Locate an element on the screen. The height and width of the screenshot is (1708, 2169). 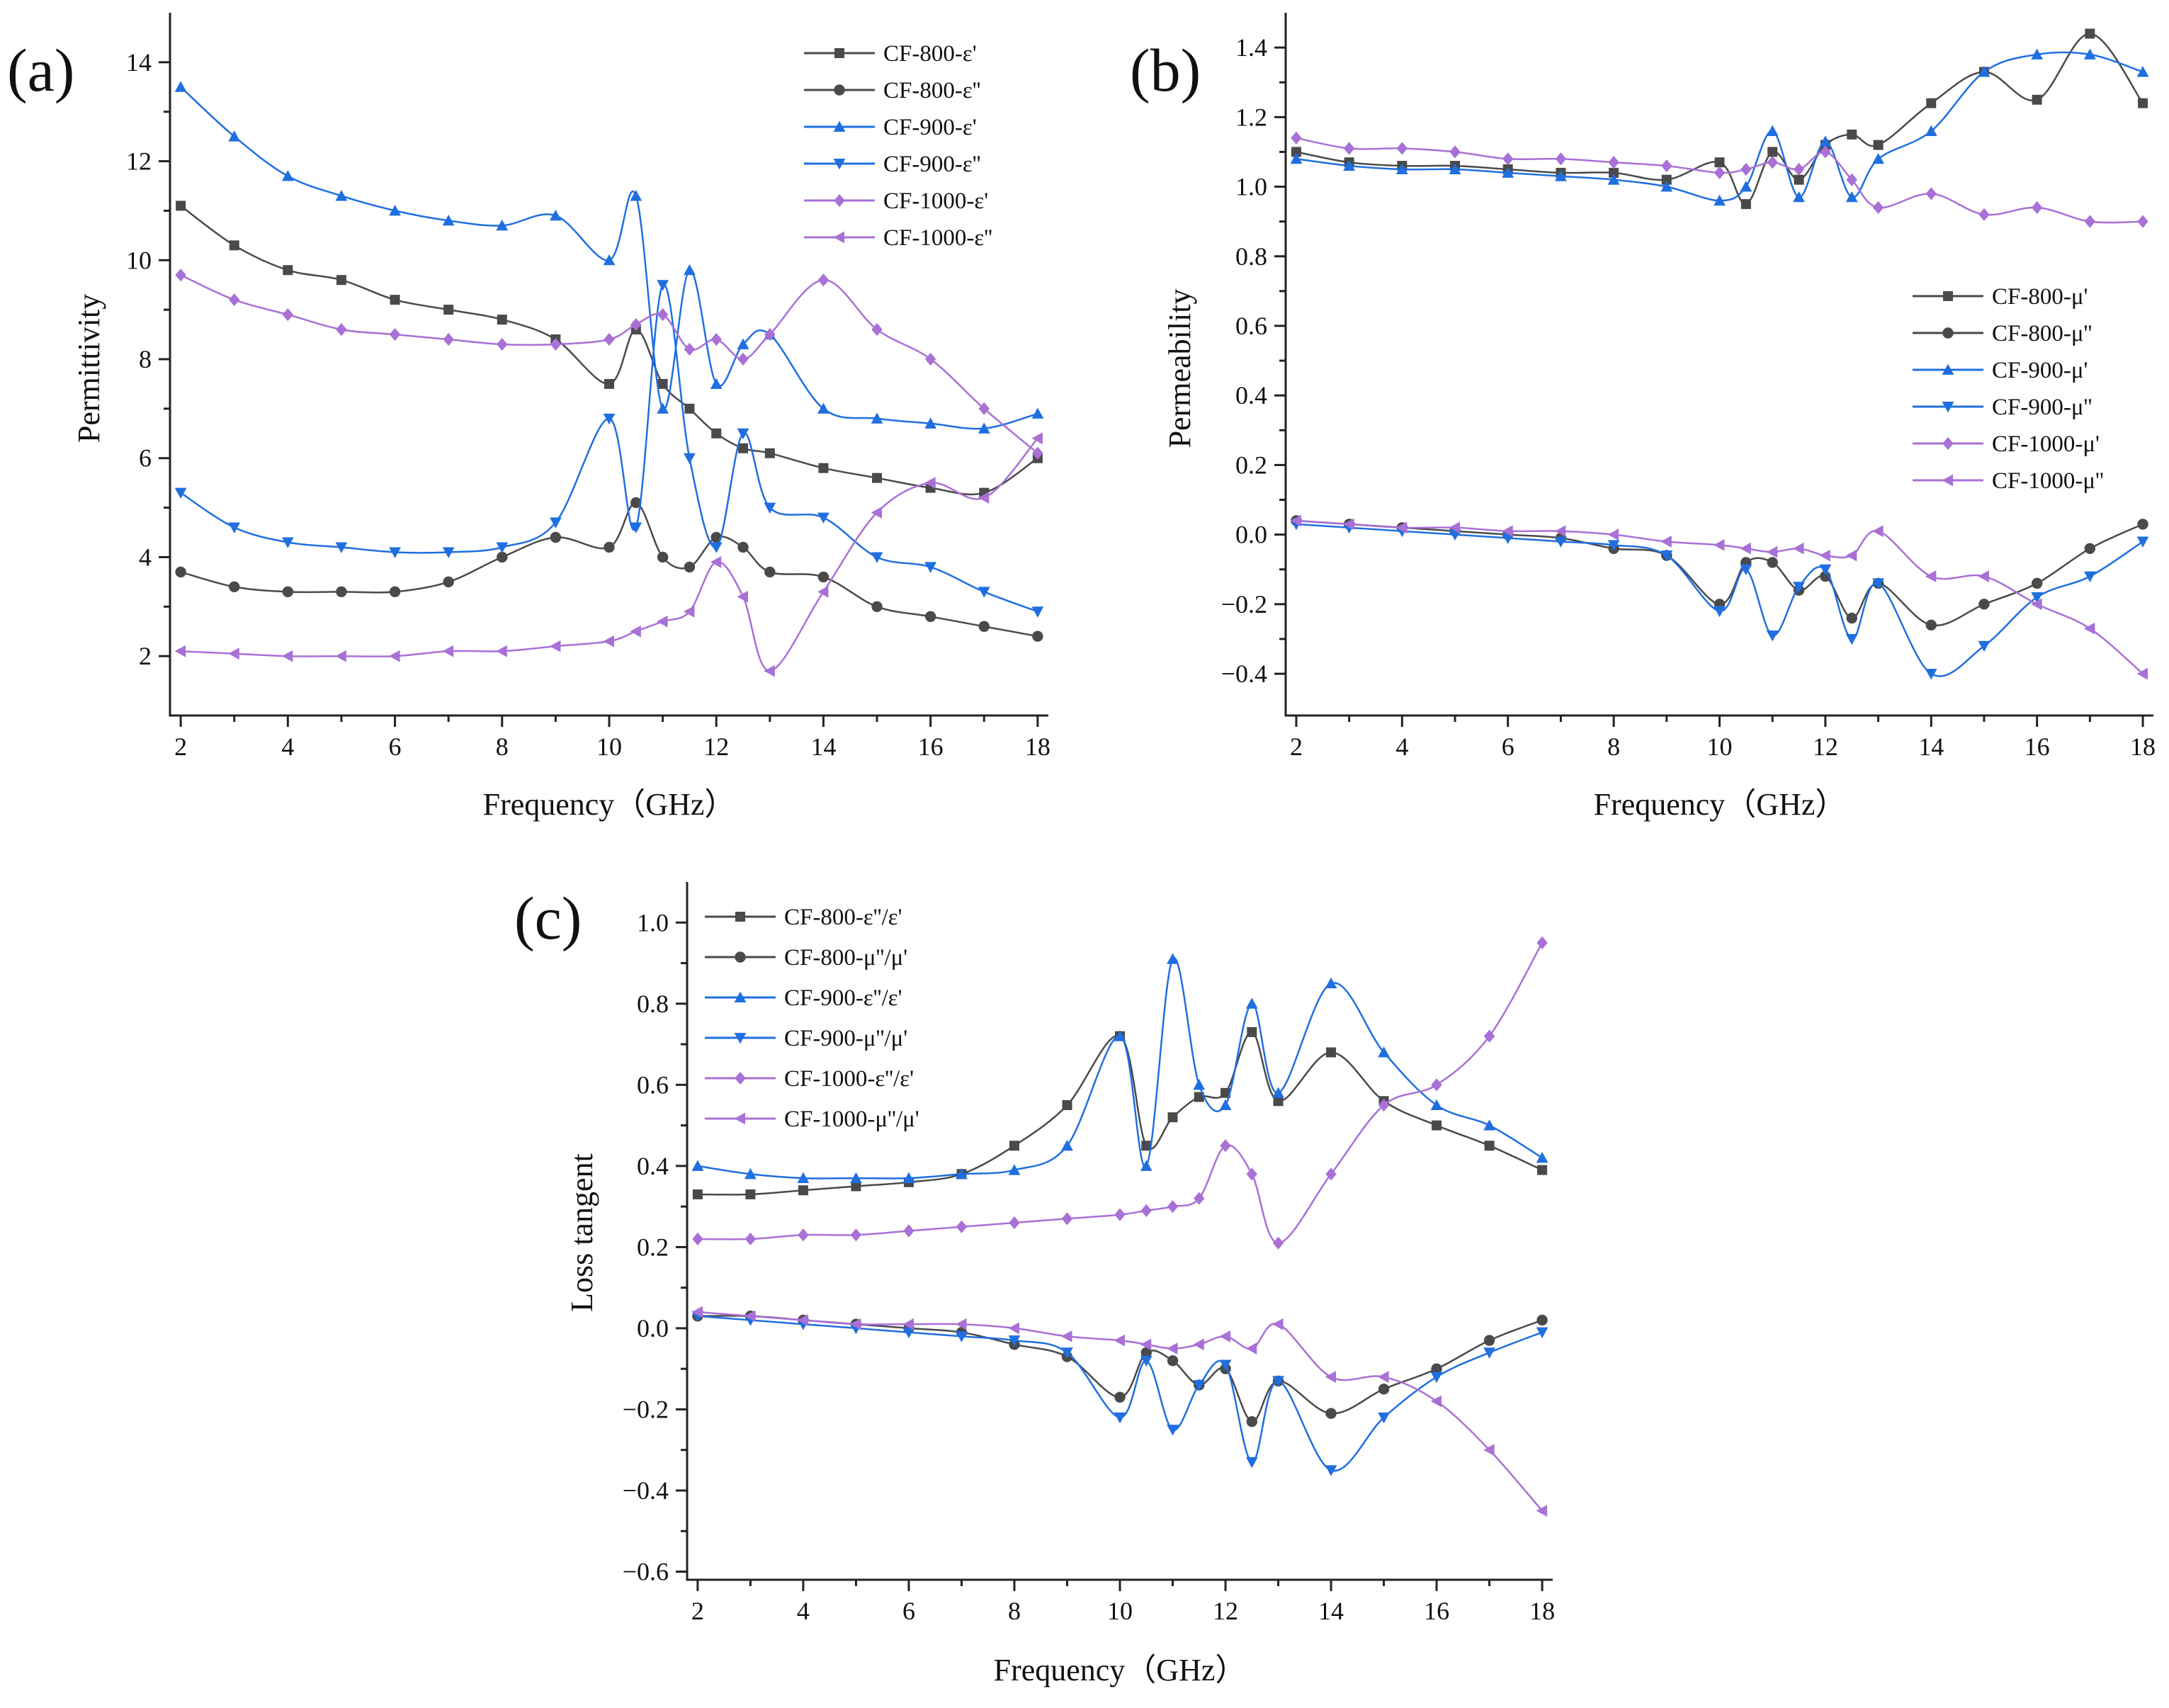
y-tick-label: 0.2 is located at coordinates (1251, 465).